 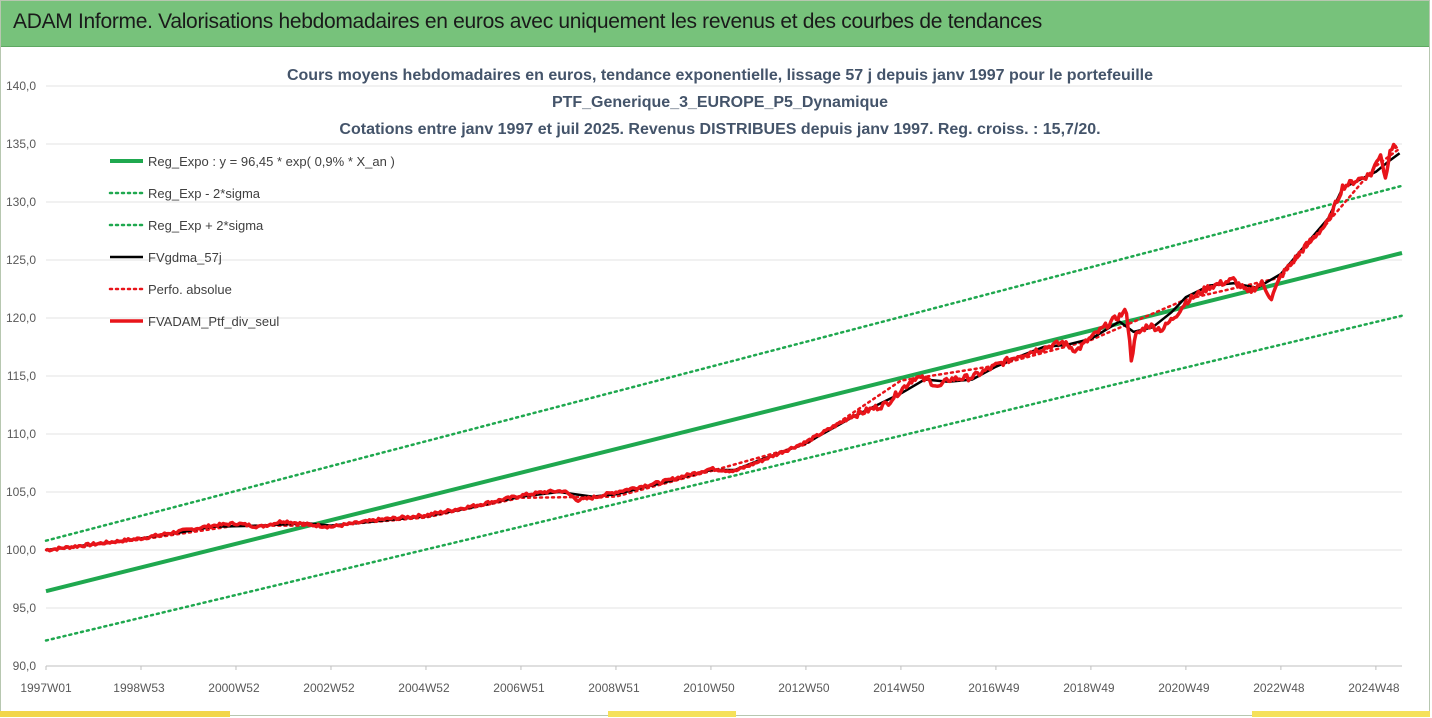 What do you see at coordinates (21, 434) in the screenshot?
I see `y-tick-label: 110,0` at bounding box center [21, 434].